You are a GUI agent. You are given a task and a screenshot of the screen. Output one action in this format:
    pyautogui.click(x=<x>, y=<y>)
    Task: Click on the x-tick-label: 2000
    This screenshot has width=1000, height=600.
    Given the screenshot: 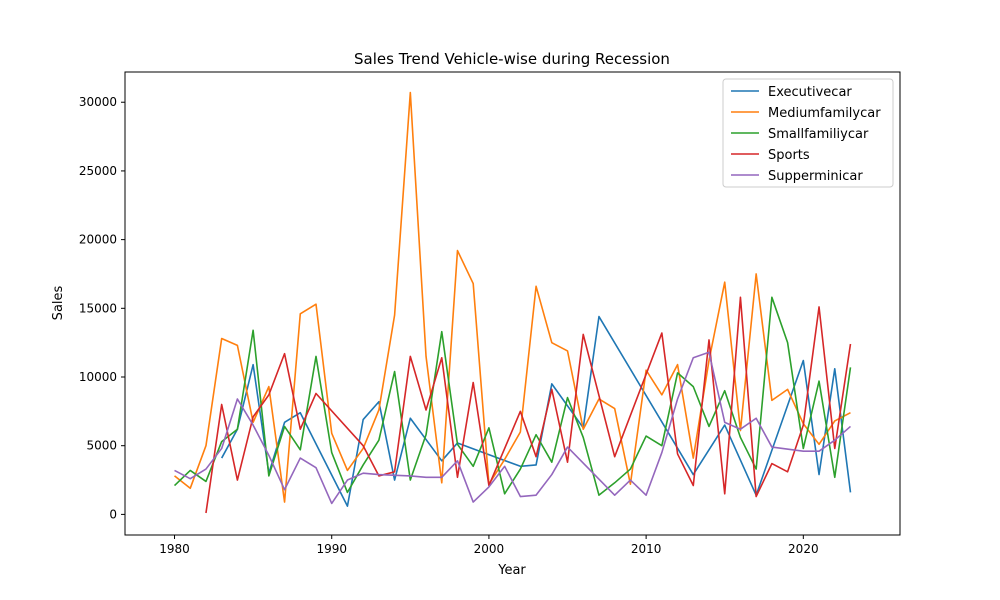 What is the action you would take?
    pyautogui.click(x=489, y=549)
    